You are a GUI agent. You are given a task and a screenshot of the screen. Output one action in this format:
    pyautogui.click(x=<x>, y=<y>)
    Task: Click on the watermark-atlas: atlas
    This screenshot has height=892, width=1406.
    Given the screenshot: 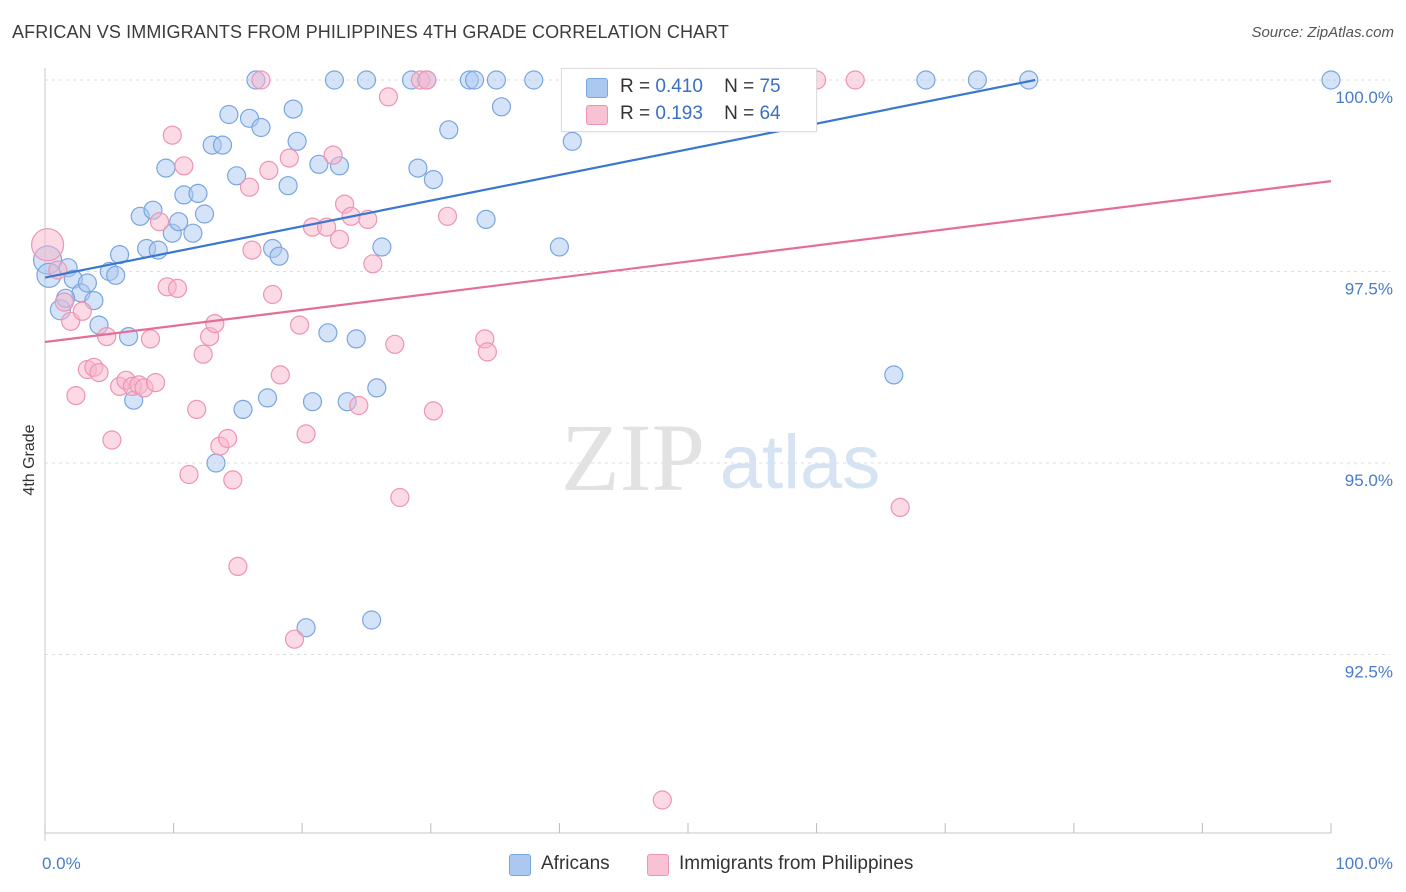 What is the action you would take?
    pyautogui.click(x=800, y=462)
    